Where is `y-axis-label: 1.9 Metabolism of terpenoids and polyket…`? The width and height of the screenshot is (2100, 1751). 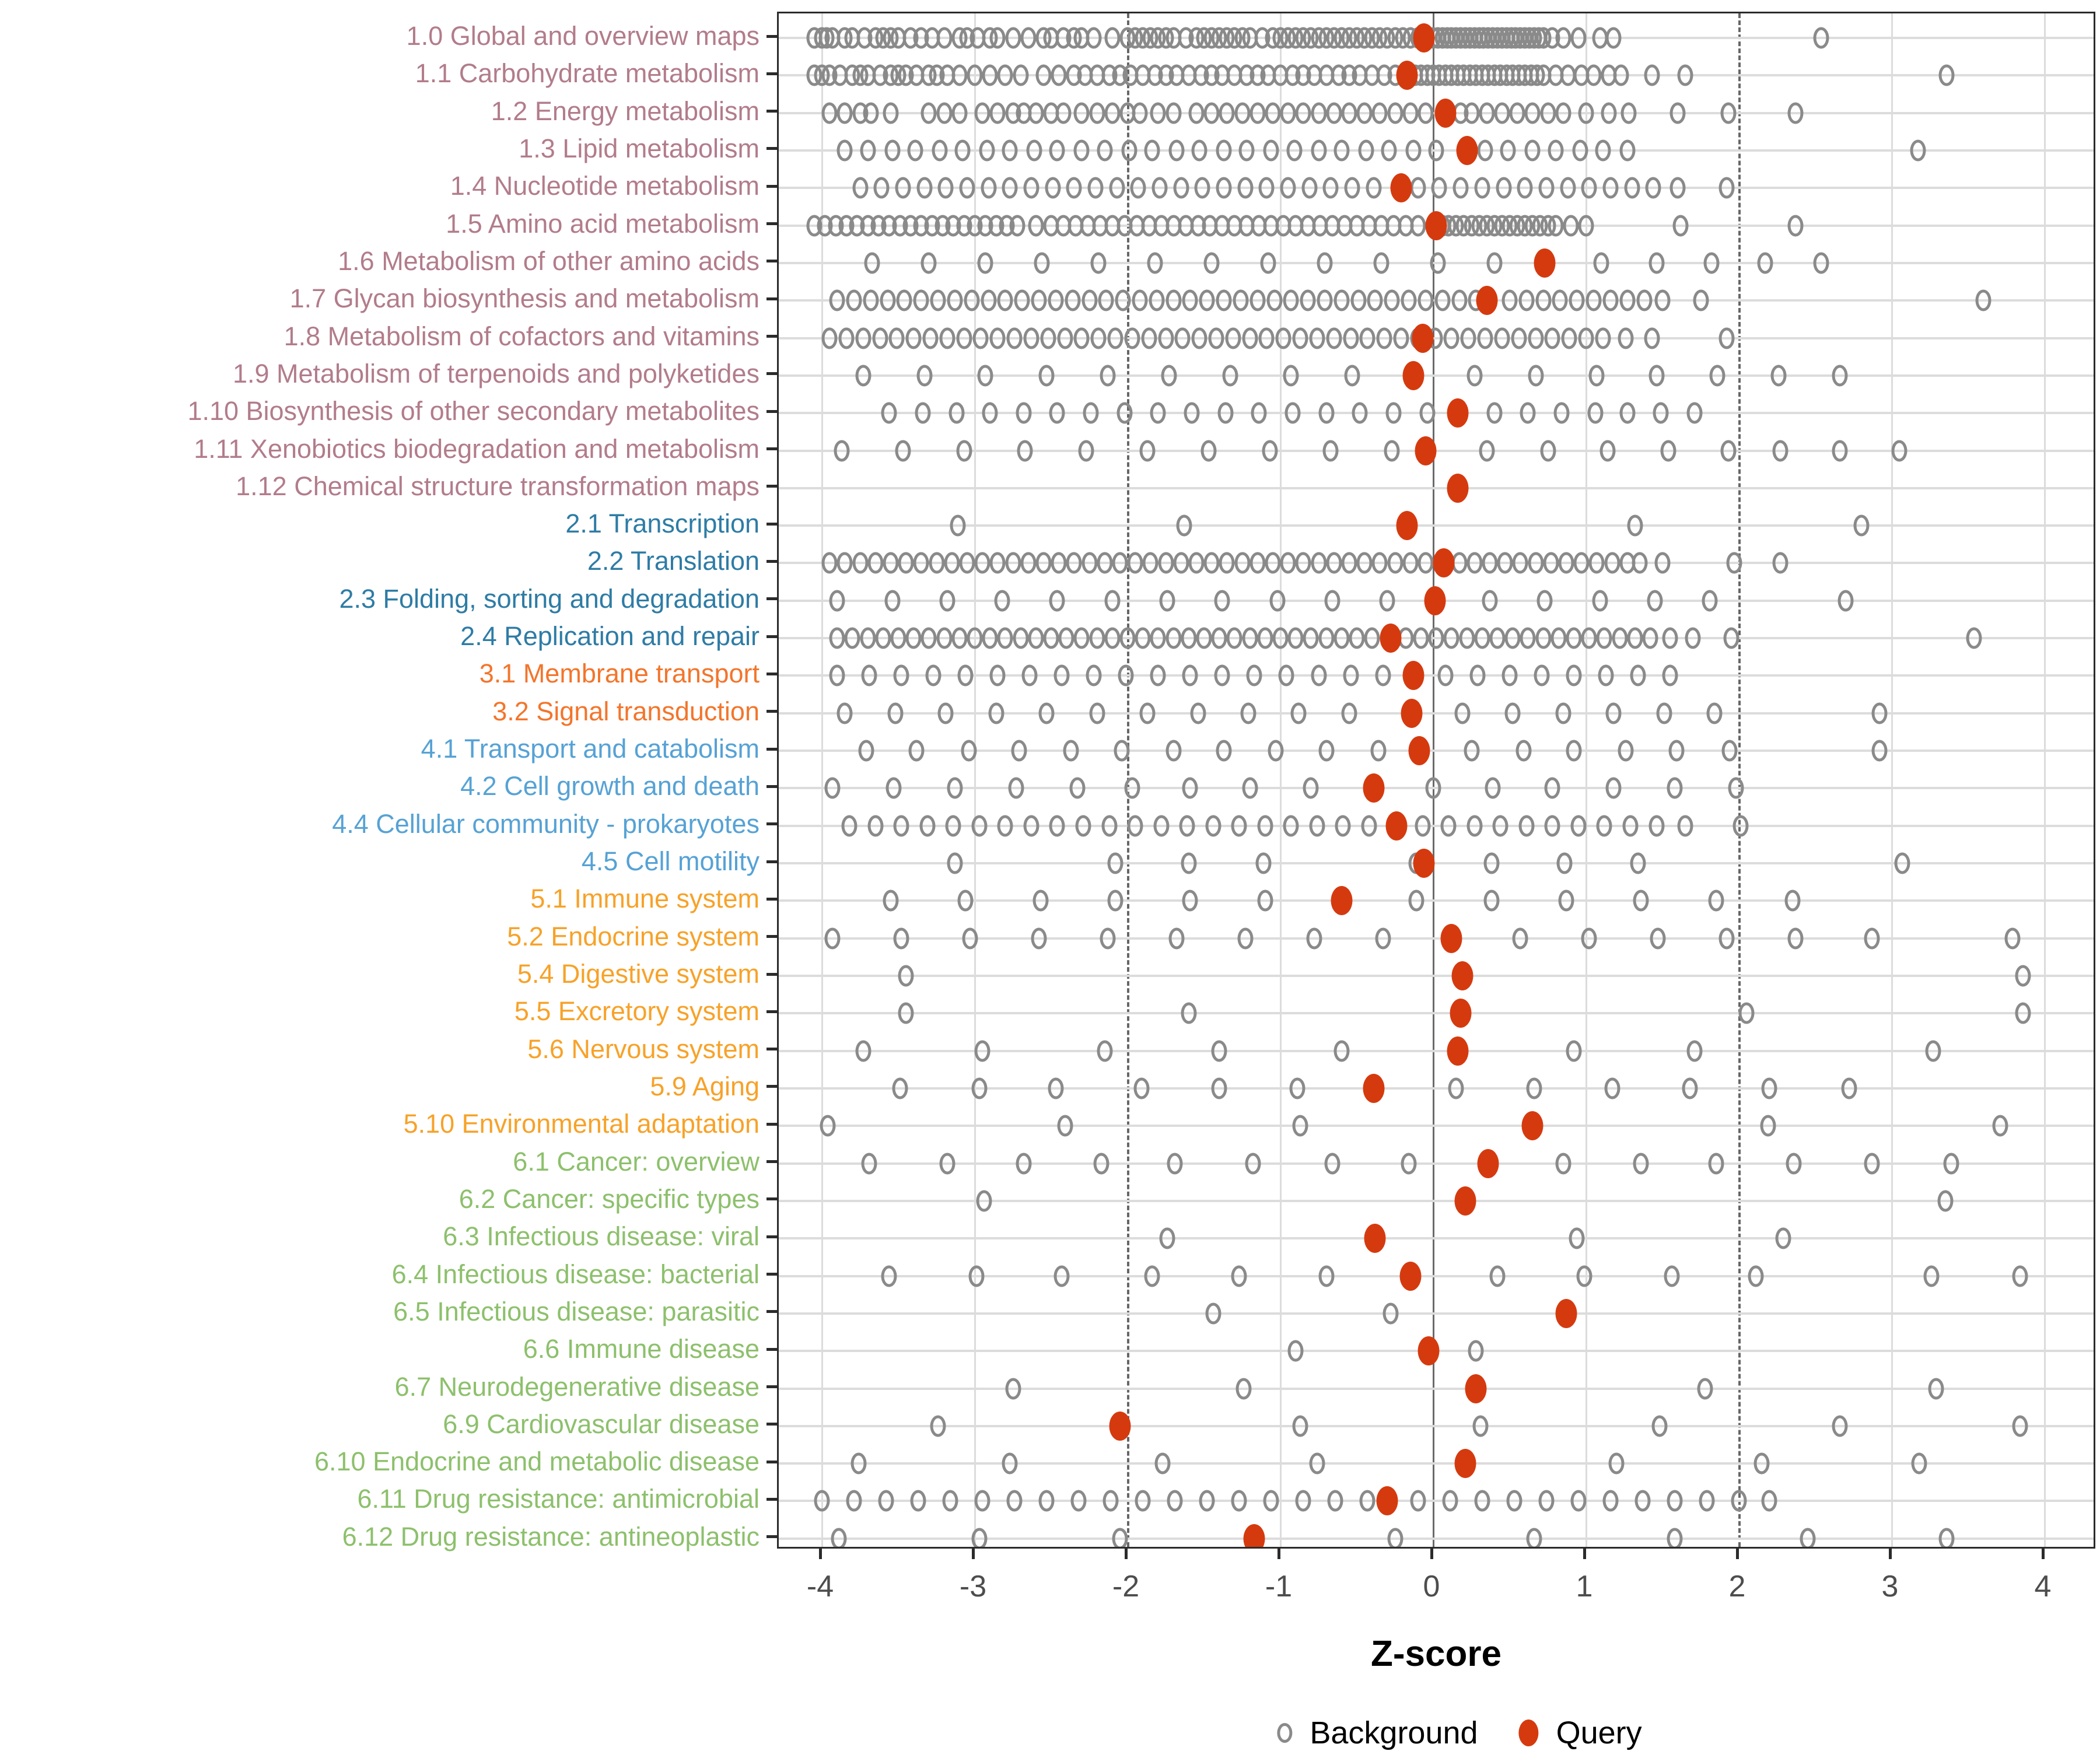
y-axis-label: 1.9 Metabolism of terpenoids and polyket… is located at coordinates (496, 373).